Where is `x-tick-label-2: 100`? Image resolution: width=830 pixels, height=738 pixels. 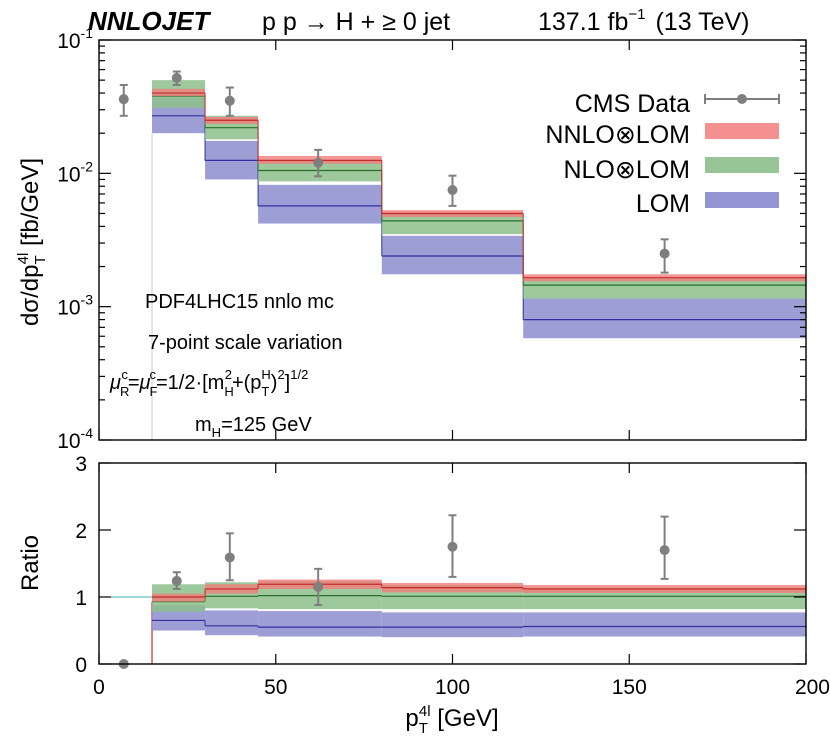 x-tick-label-2: 100 is located at coordinates (452, 687).